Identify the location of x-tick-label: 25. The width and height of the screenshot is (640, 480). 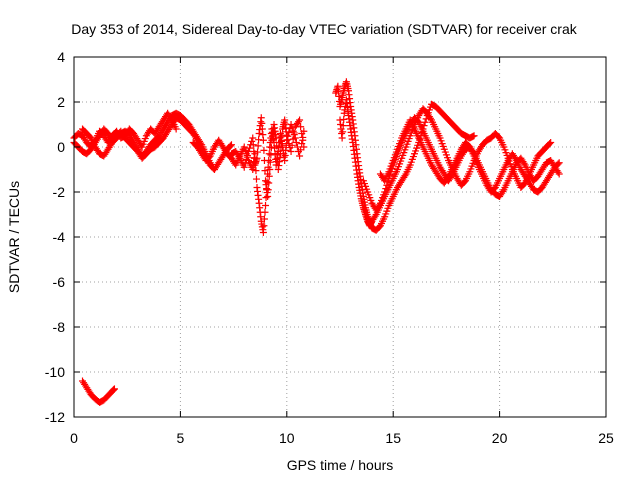
(606, 438).